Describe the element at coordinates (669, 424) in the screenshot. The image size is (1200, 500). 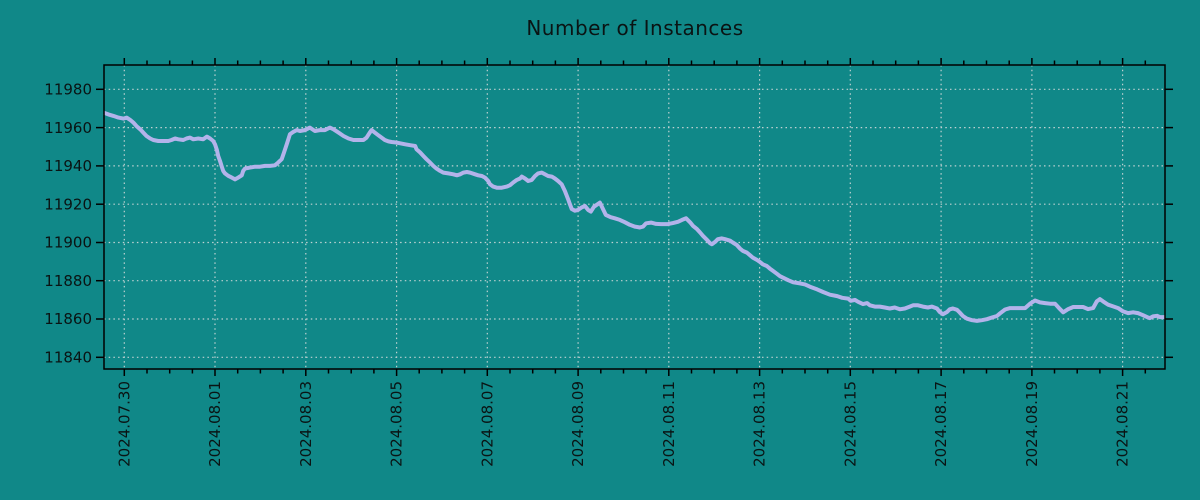
I see `x-tick-label: 2024.08.11` at that location.